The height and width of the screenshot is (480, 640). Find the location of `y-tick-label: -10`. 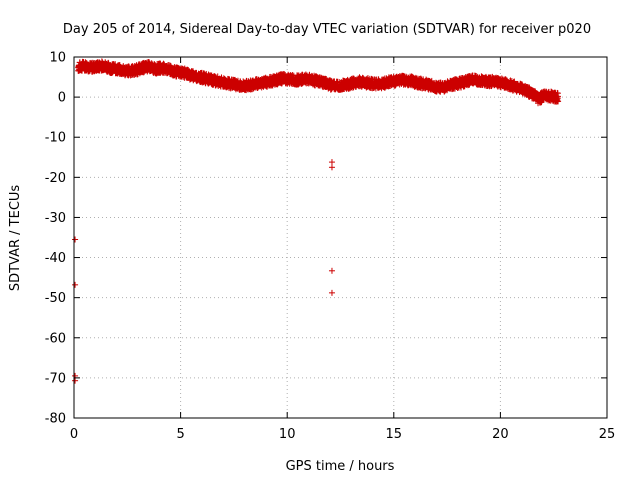

y-tick-label: -10 is located at coordinates (55, 138).